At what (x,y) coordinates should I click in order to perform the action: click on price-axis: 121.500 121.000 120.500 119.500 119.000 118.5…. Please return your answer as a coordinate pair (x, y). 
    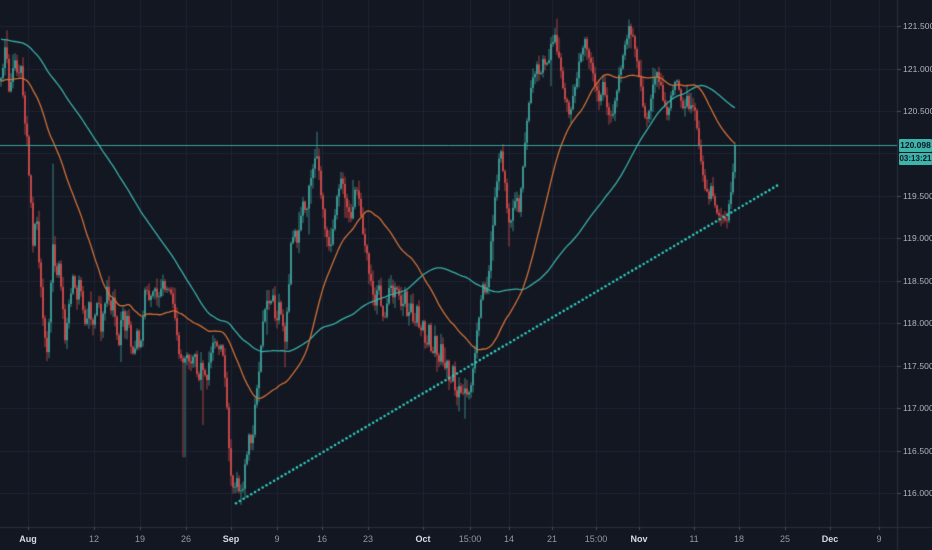
    Looking at the image, I should click on (914, 263).